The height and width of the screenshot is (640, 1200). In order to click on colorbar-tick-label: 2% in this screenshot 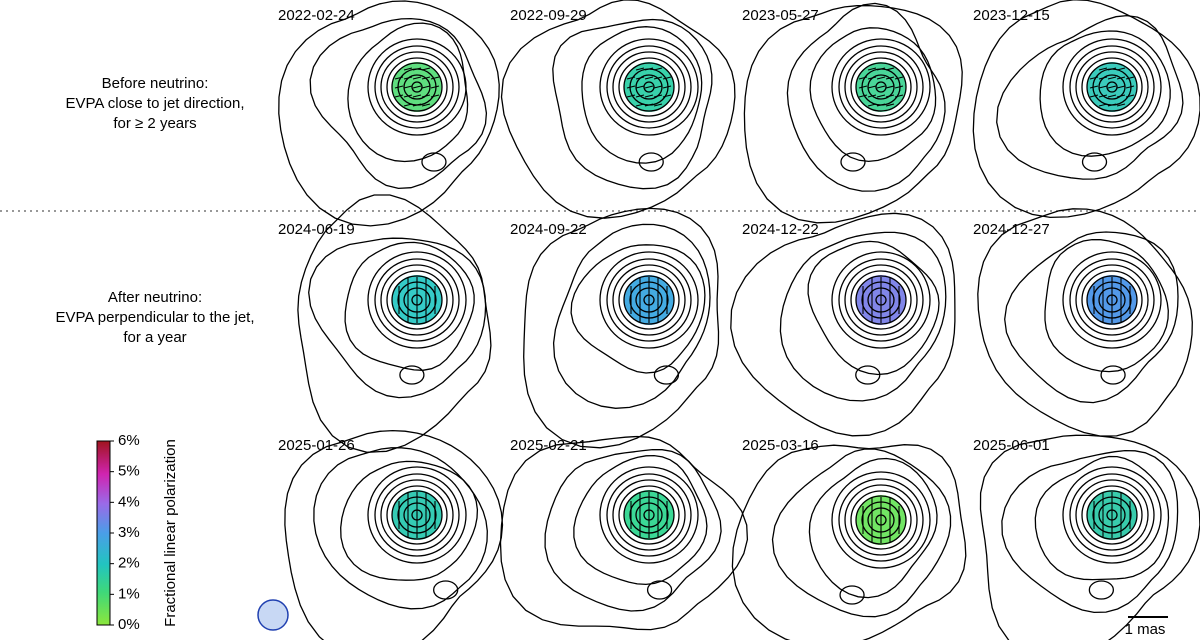, I will do `click(129, 563)`.